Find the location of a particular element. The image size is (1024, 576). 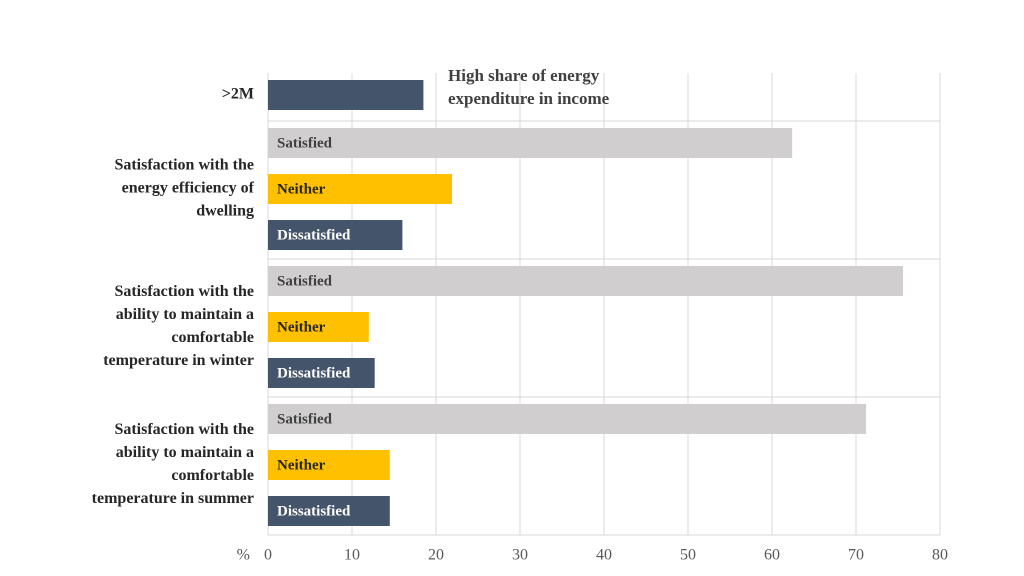

group-label: temperature in winter is located at coordinates (178, 360).